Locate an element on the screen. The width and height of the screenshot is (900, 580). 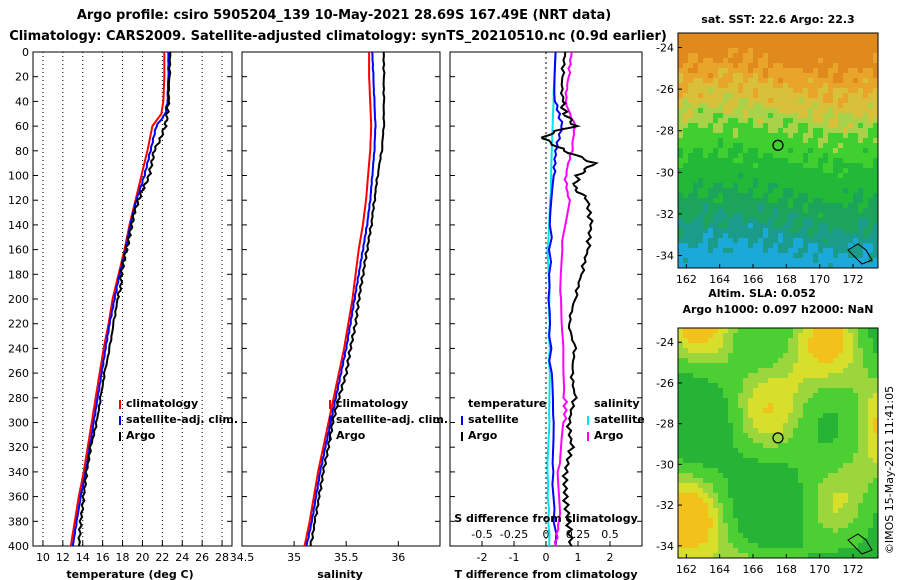
legend-satellite-adj: satellite-adj. clim. is located at coordinates (392, 419).